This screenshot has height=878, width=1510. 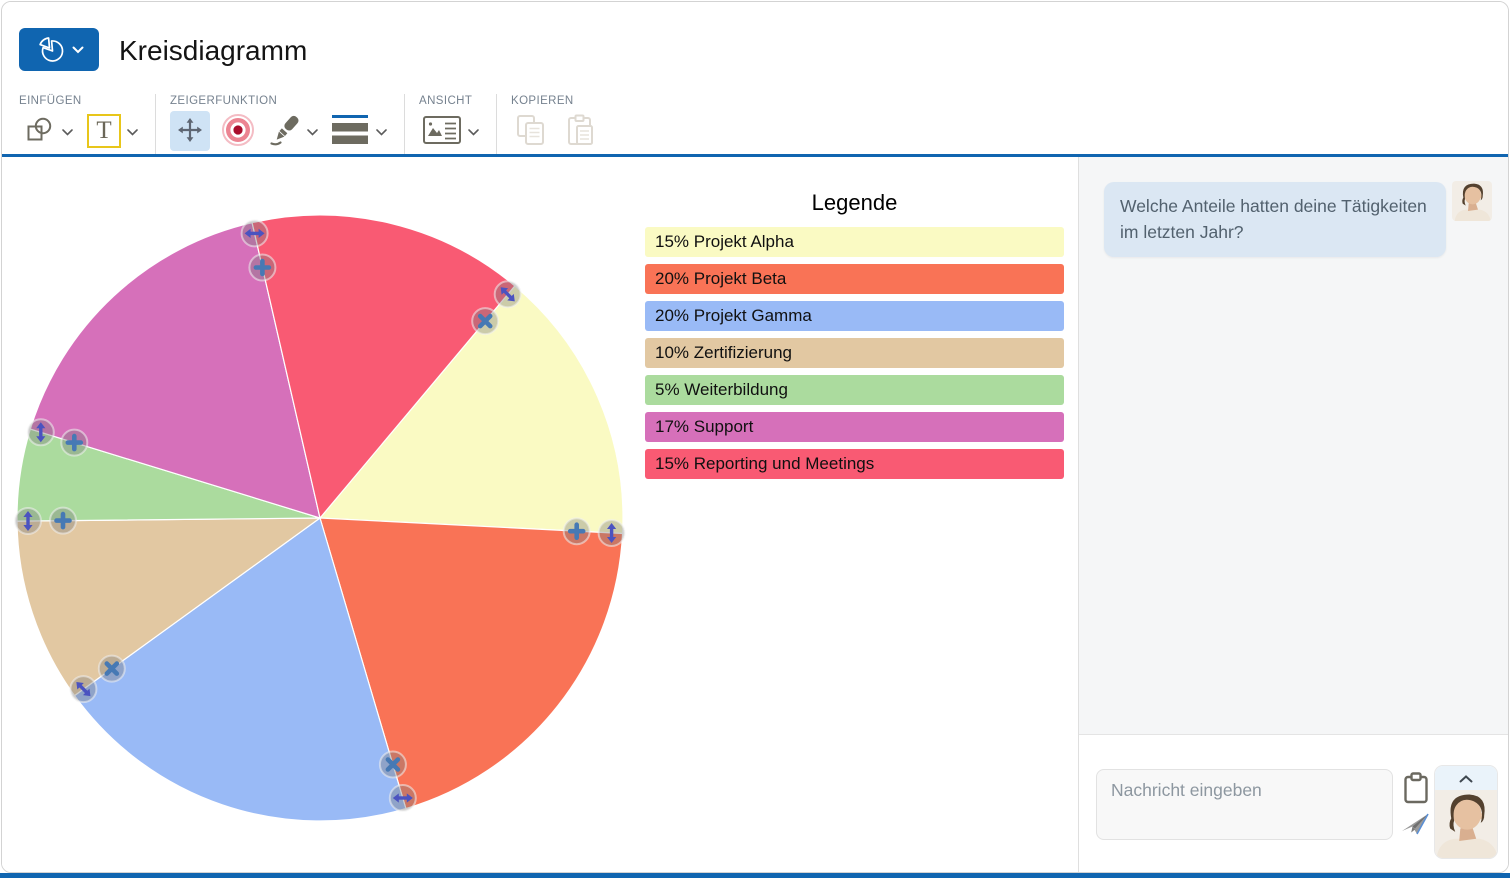 What do you see at coordinates (312, 131) in the screenshot?
I see `pen-tool-dropdown` at bounding box center [312, 131].